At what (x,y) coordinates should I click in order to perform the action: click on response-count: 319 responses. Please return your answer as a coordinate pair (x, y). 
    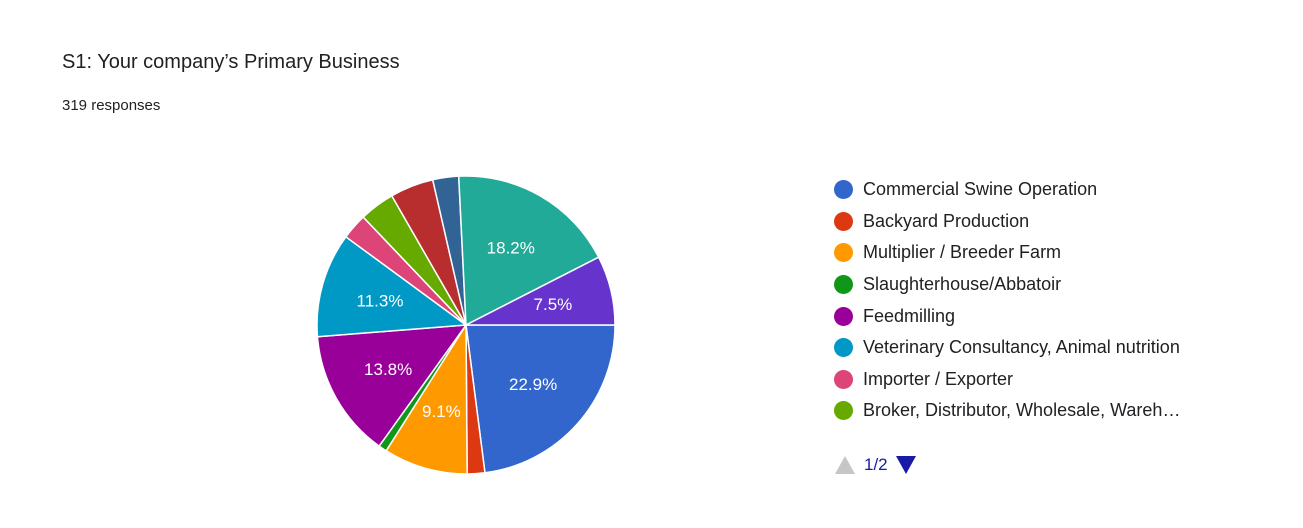
    Looking at the image, I should click on (111, 105).